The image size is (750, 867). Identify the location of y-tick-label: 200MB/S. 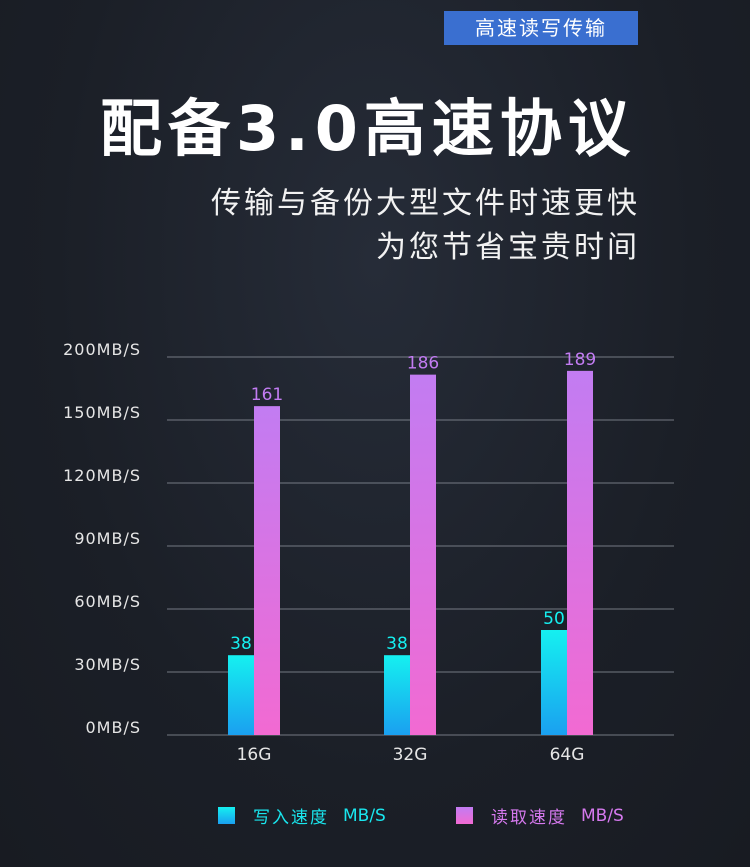
(102, 349).